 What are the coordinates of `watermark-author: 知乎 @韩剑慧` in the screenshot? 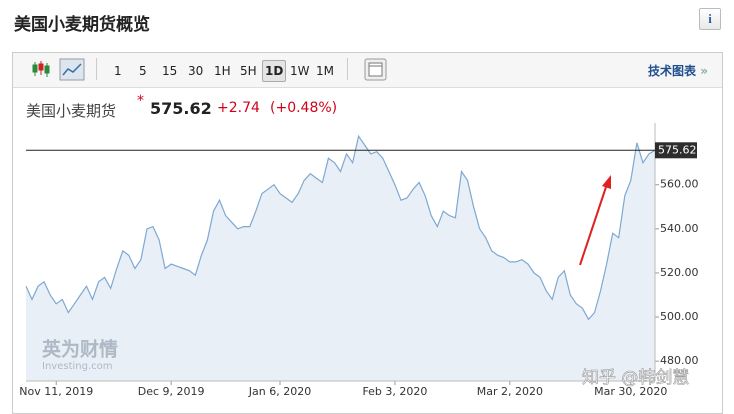 It's located at (635, 378).